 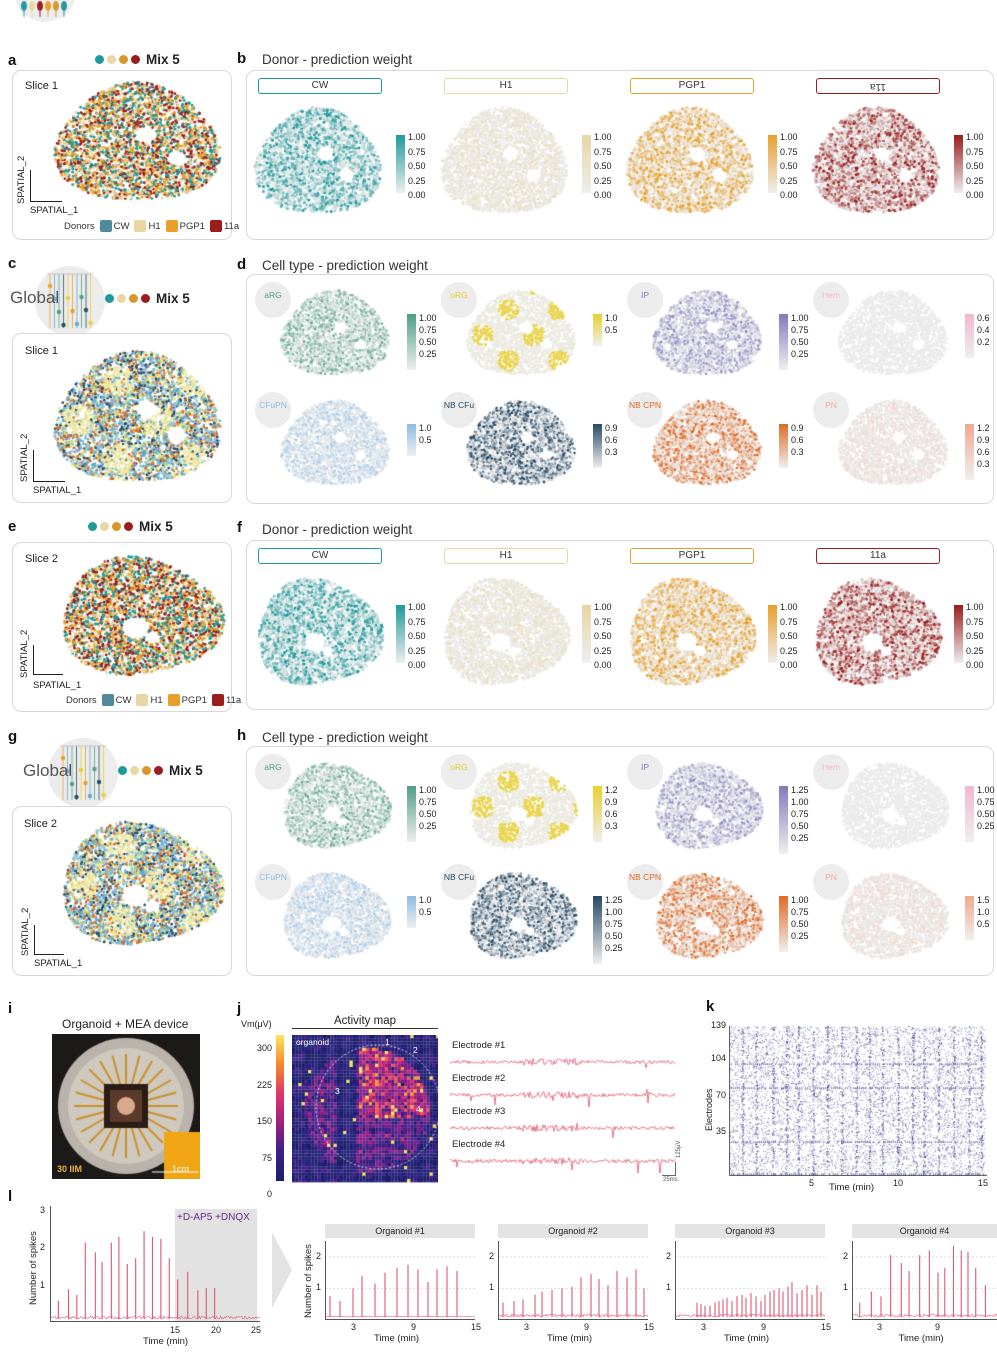 I want to click on treatment-label: +D-AP5 +DNQX, so click(x=213, y=1217).